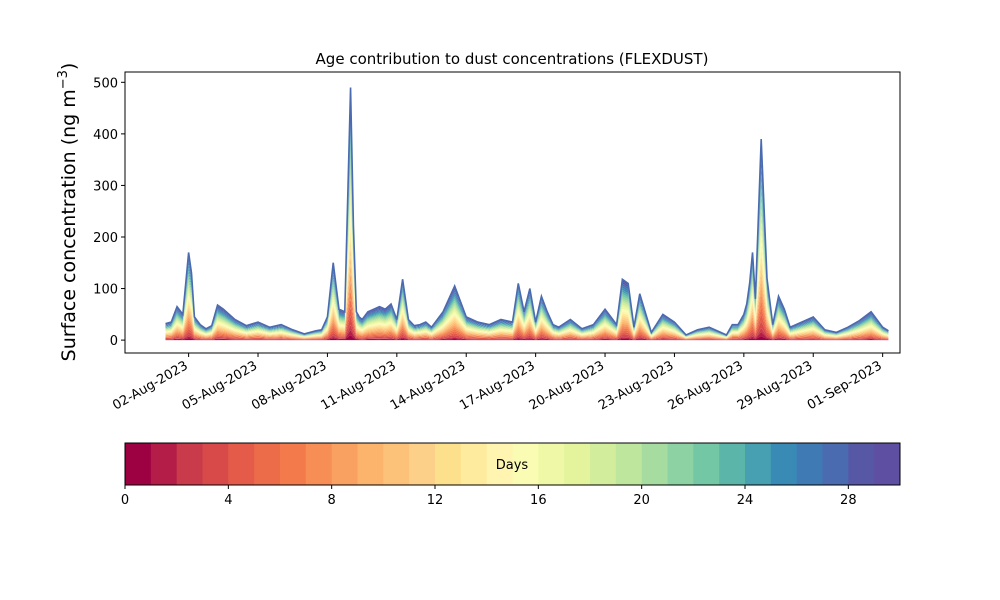 The height and width of the screenshot is (600, 1000). Describe the element at coordinates (69, 225) in the screenshot. I see `y-axis-label-main: Surface concentration (ng m` at that location.